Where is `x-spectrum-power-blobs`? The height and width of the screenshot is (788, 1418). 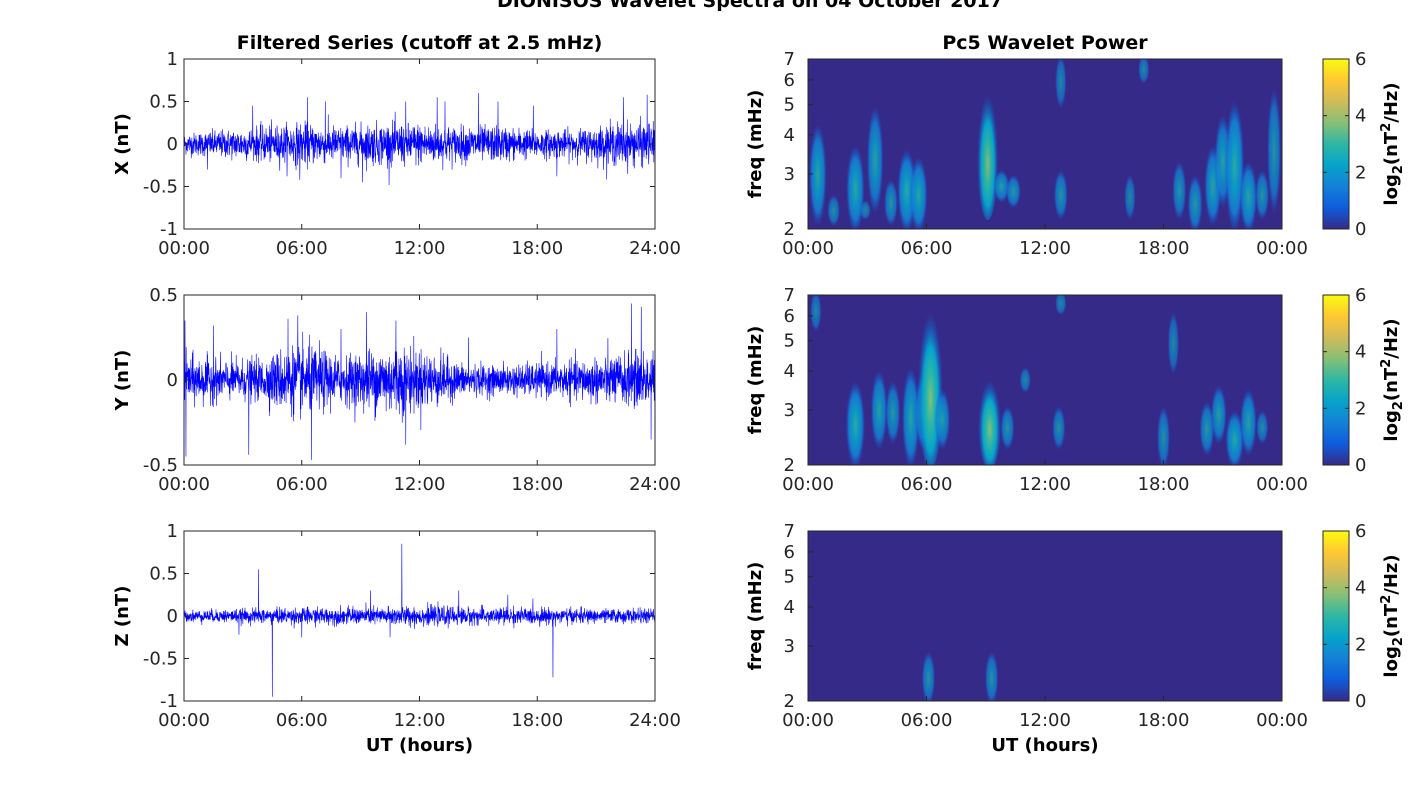
x-spectrum-power-blobs is located at coordinates (1045, 144).